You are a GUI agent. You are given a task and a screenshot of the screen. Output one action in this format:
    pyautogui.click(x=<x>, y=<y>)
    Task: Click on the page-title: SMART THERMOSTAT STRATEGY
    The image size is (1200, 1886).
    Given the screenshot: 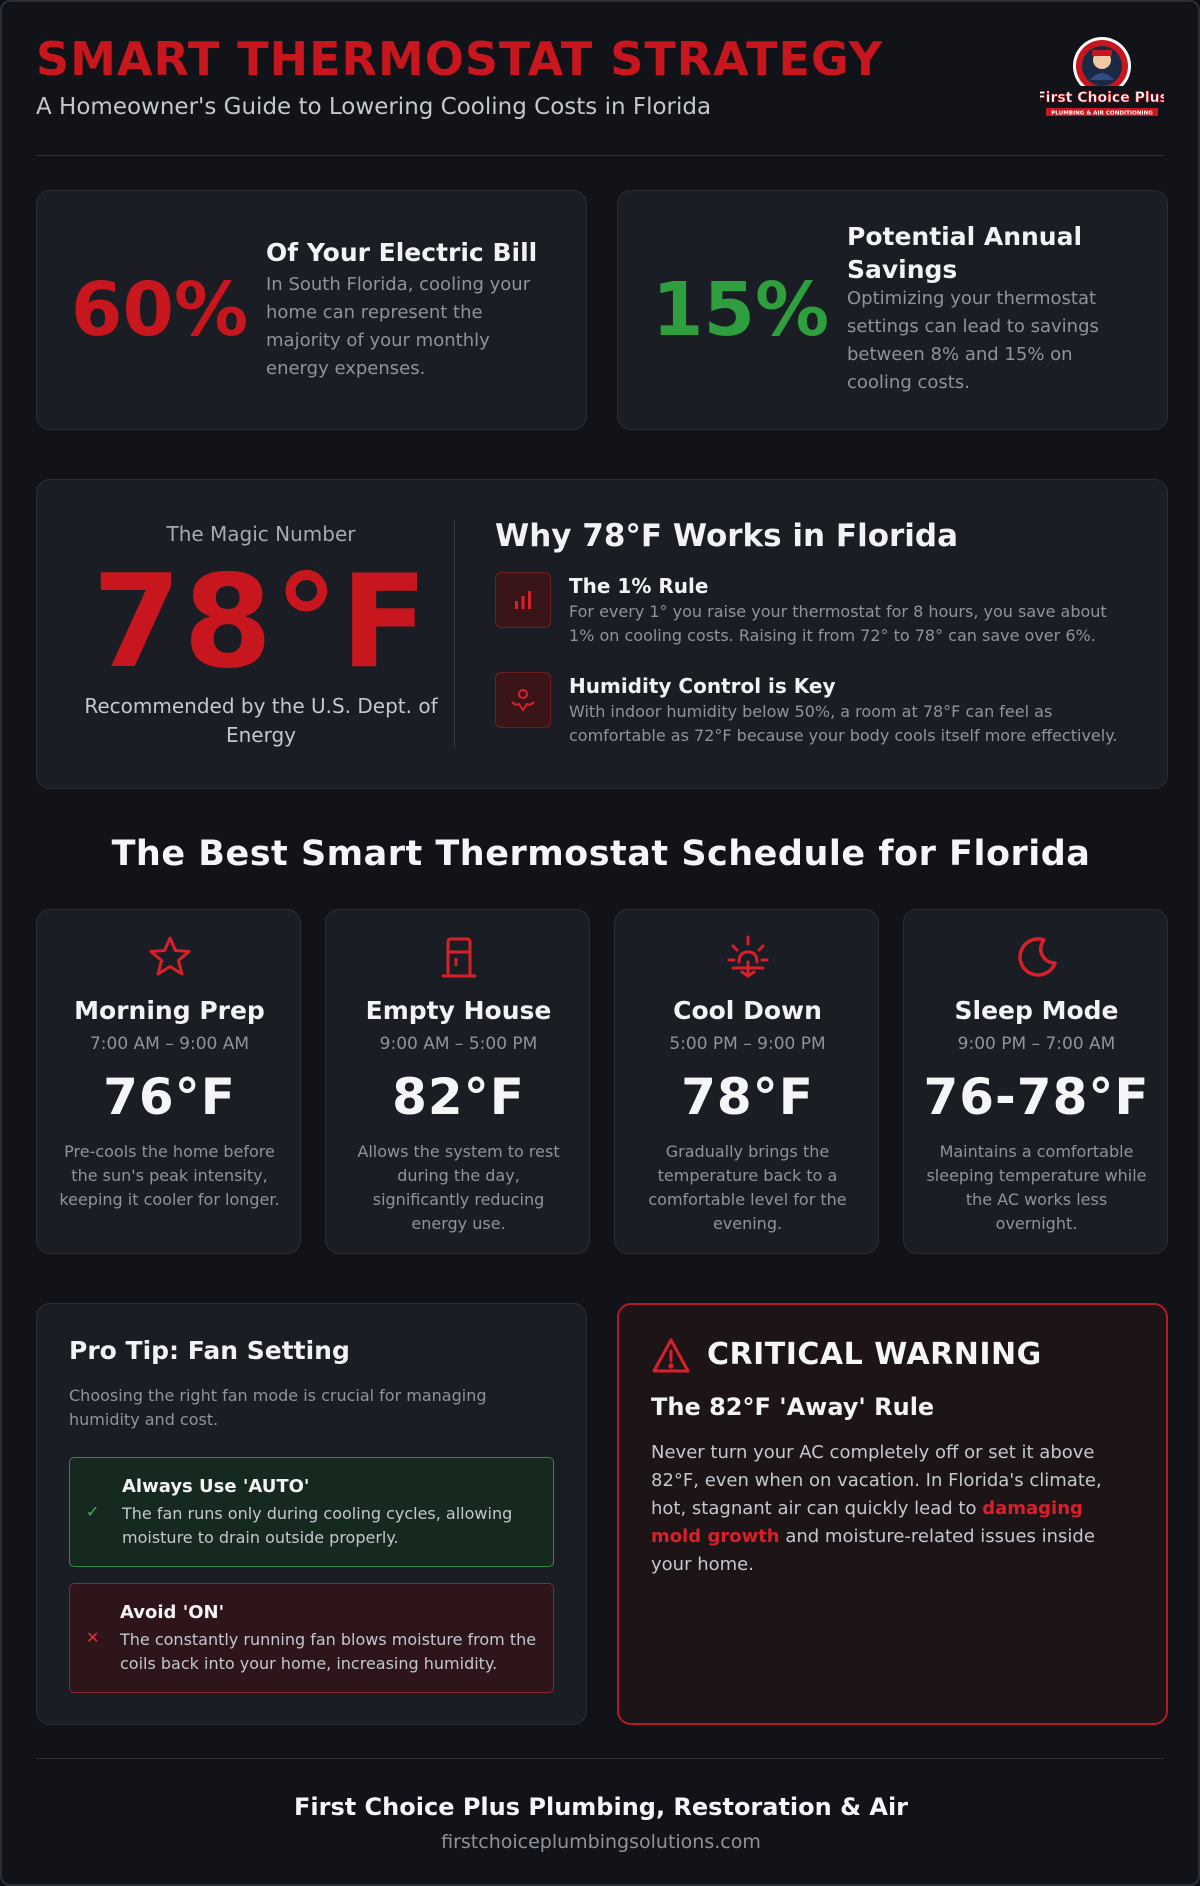 What is the action you would take?
    pyautogui.click(x=460, y=59)
    